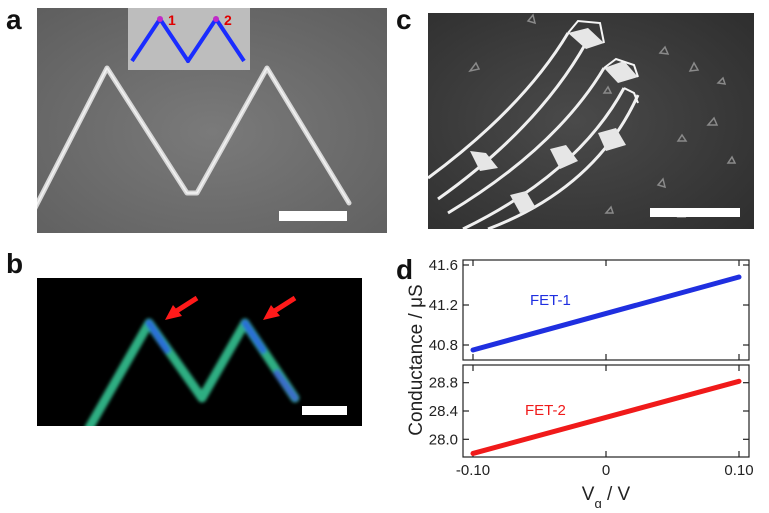 This screenshot has width=769, height=513. What do you see at coordinates (404, 19) in the screenshot?
I see `panel-letter-c: c` at bounding box center [404, 19].